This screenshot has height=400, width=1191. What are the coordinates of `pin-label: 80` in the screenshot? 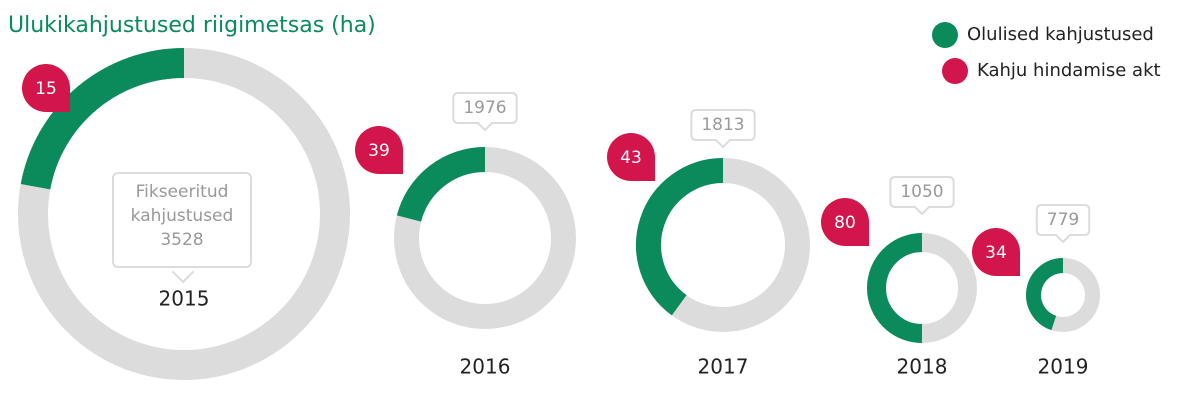 It's located at (845, 223).